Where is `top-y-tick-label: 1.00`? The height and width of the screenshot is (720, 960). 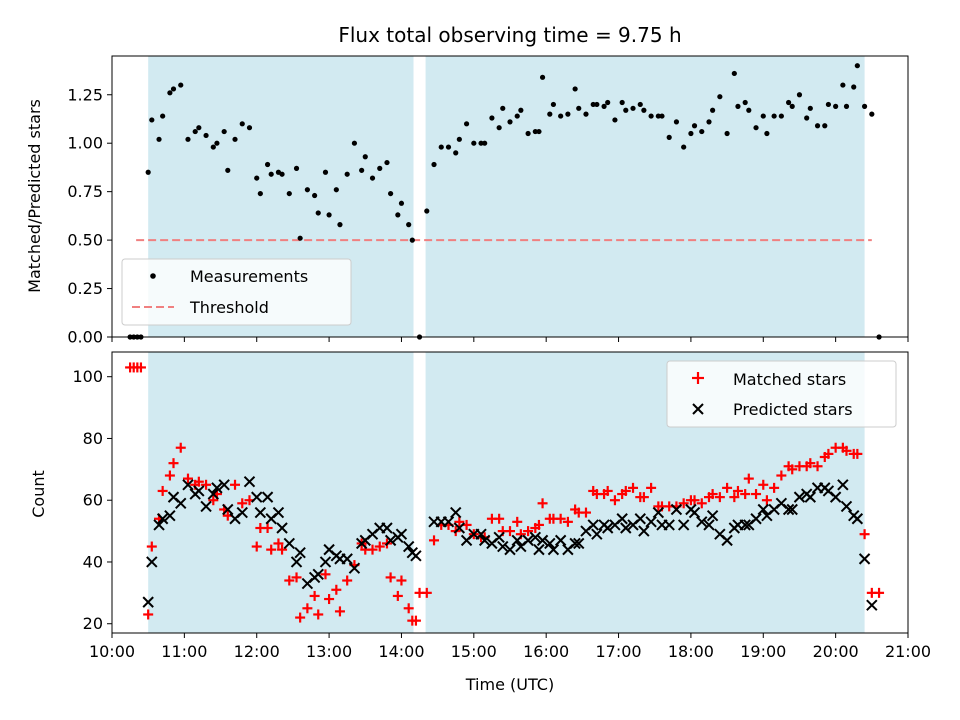
top-y-tick-label: 1.00 is located at coordinates (85, 143).